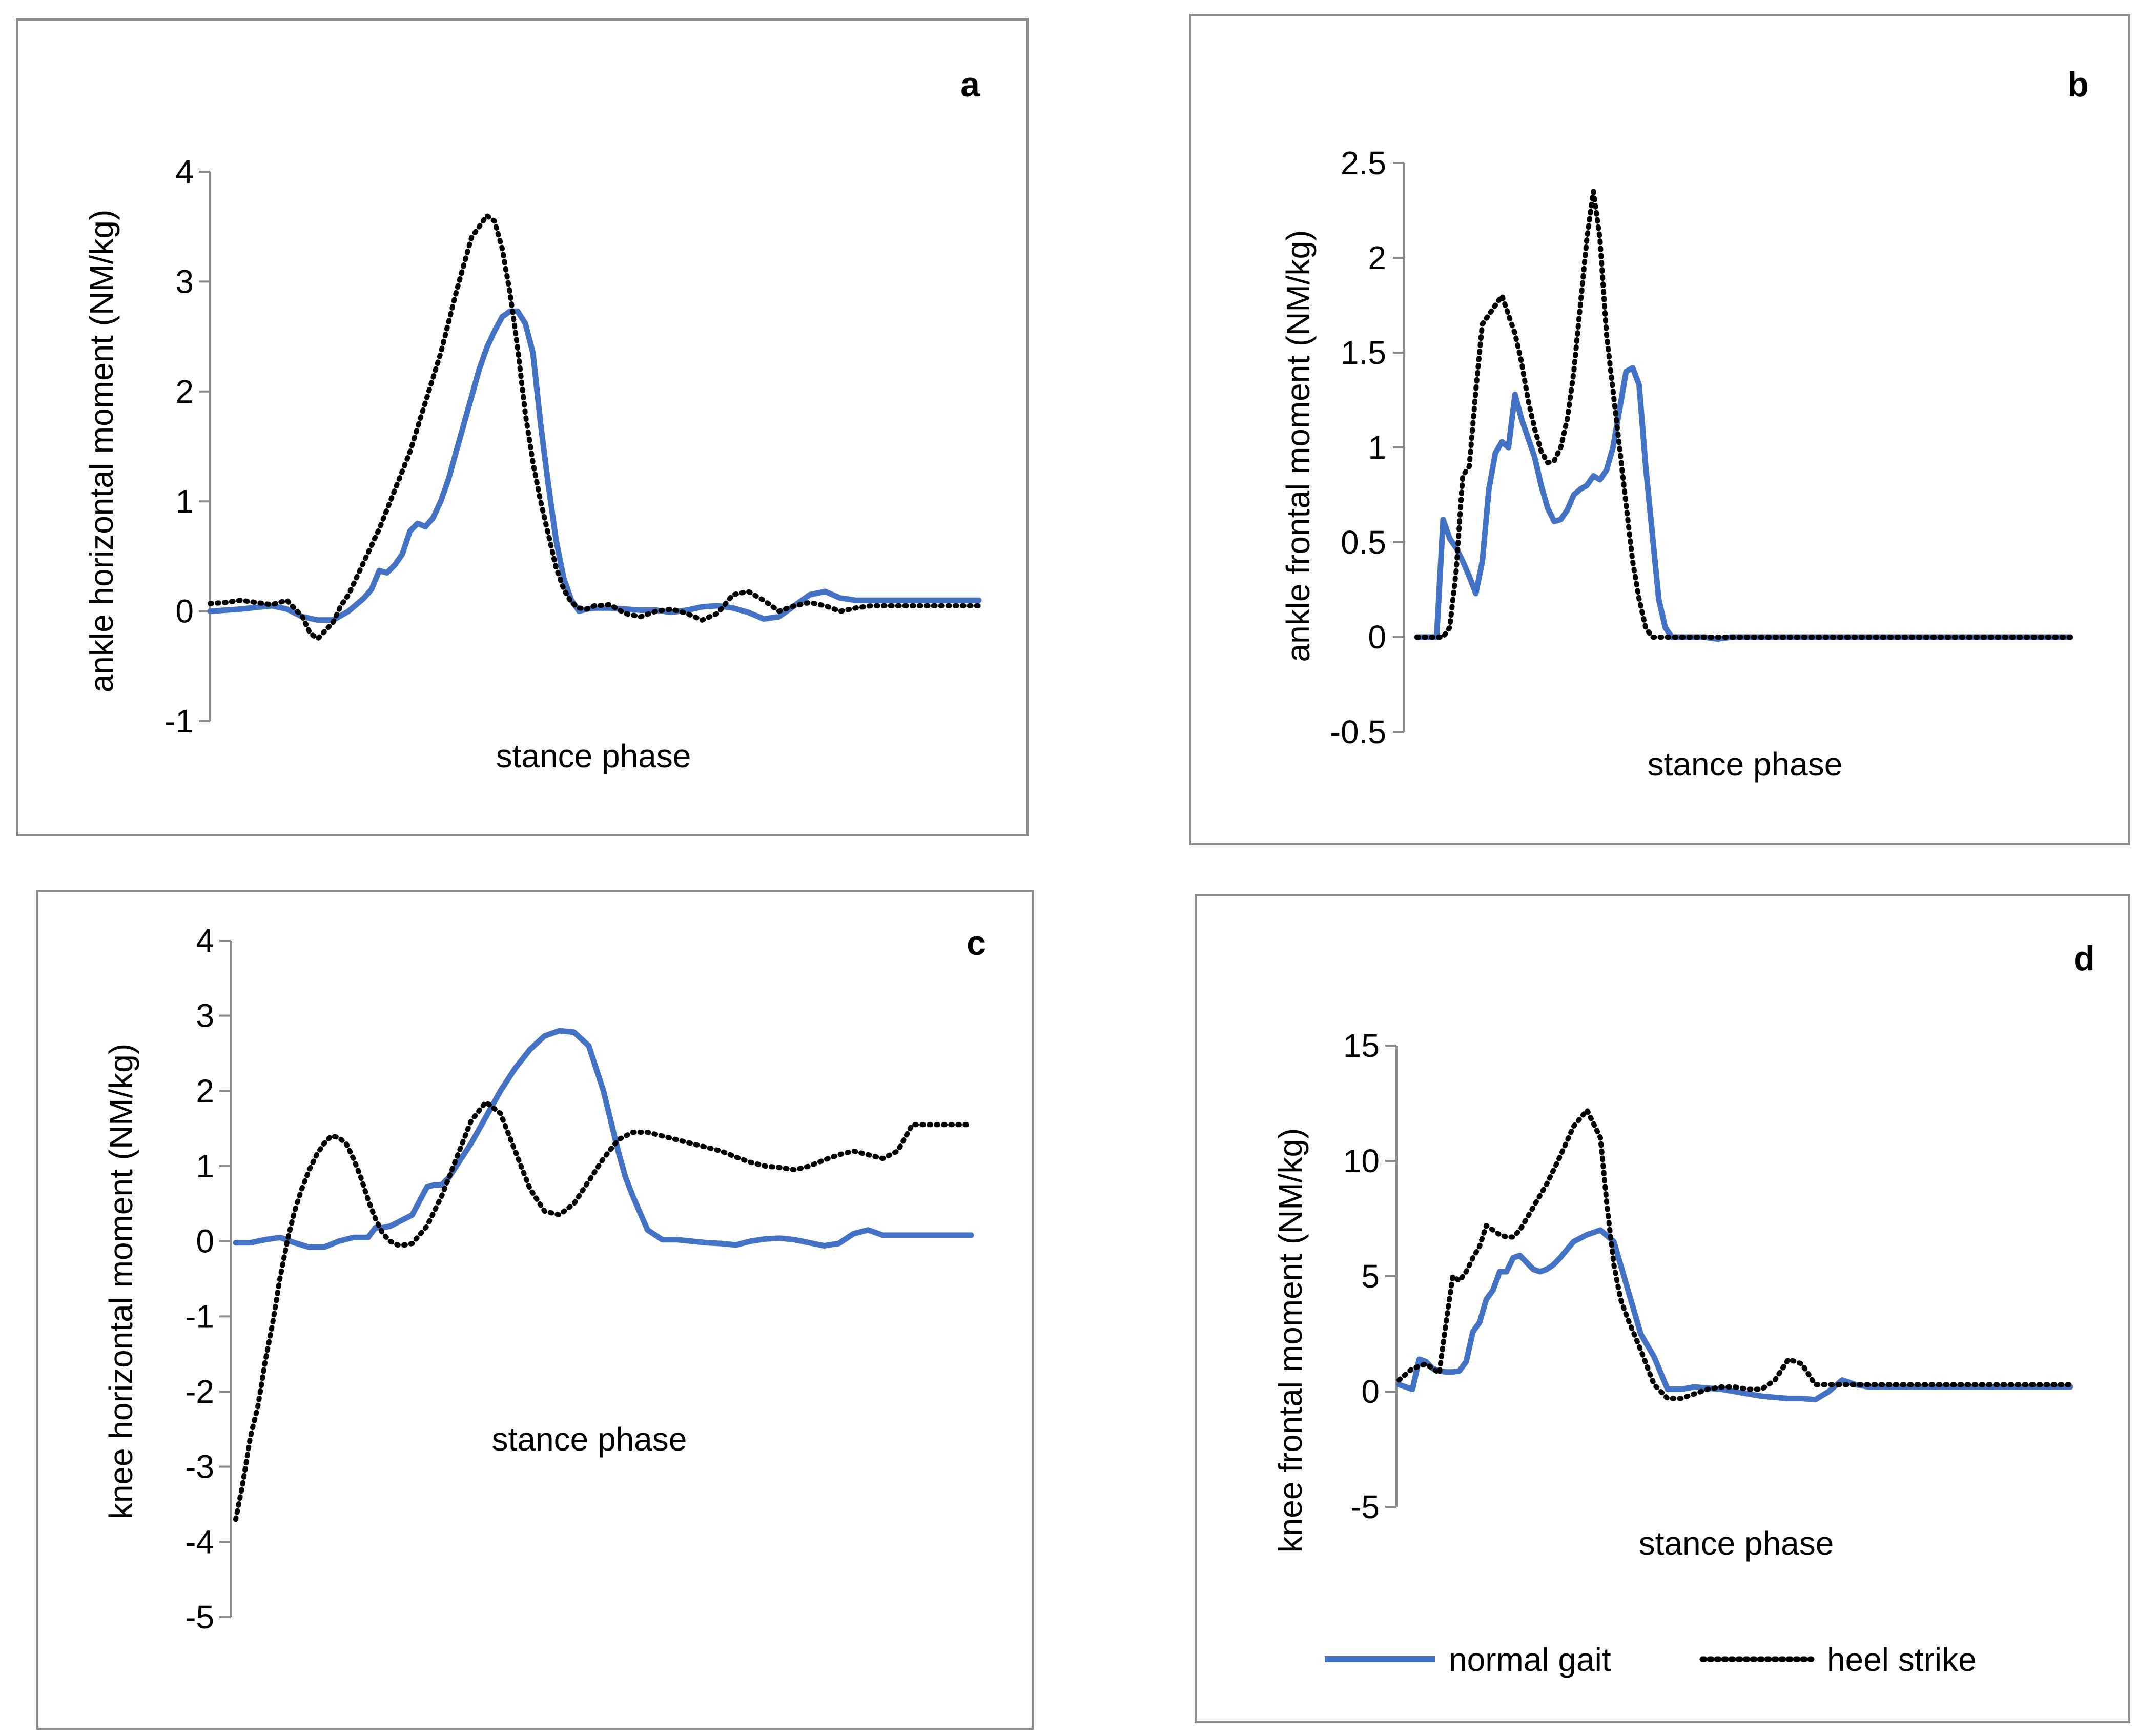 Image resolution: width=2137 pixels, height=1736 pixels. Describe the element at coordinates (205, 1242) in the screenshot. I see `panel-c-y-tick-label: 0` at that location.